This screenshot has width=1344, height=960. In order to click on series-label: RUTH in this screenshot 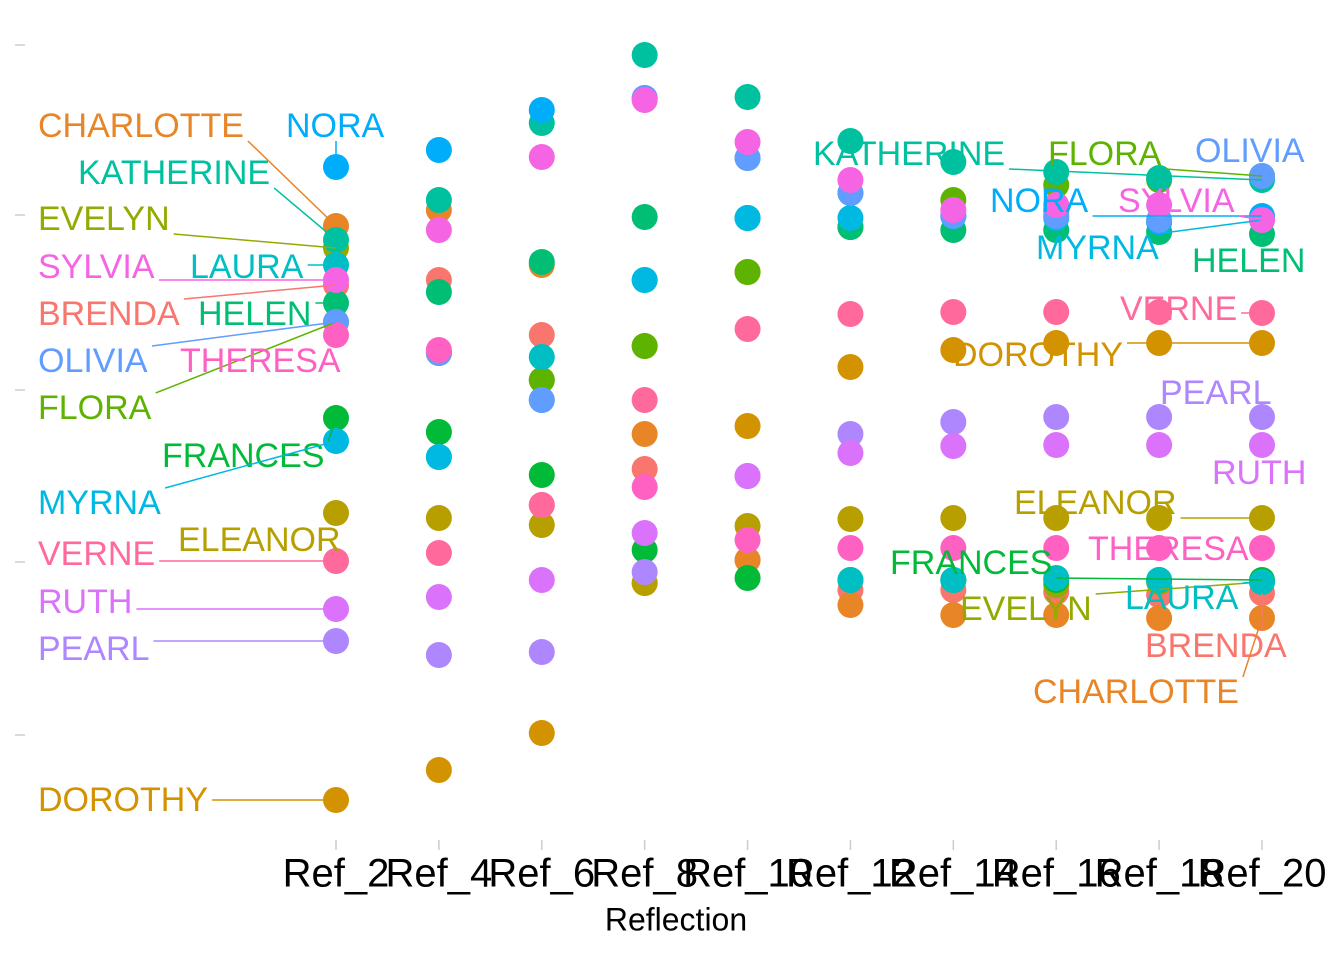, I will do `click(85, 602)`.